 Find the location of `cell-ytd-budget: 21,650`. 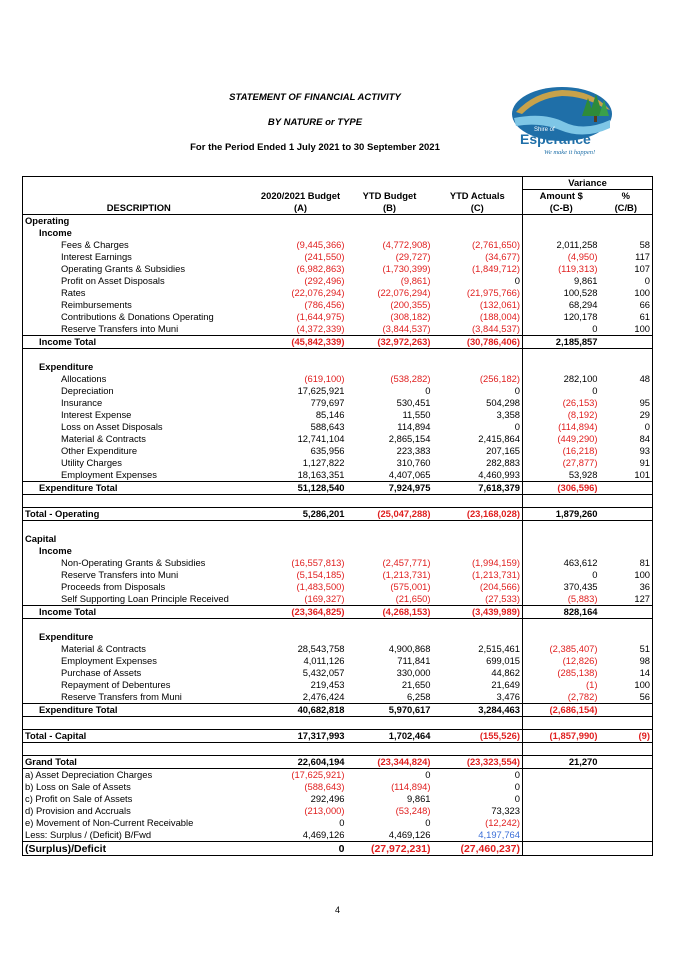

cell-ytd-budget: 21,650 is located at coordinates (416, 684).